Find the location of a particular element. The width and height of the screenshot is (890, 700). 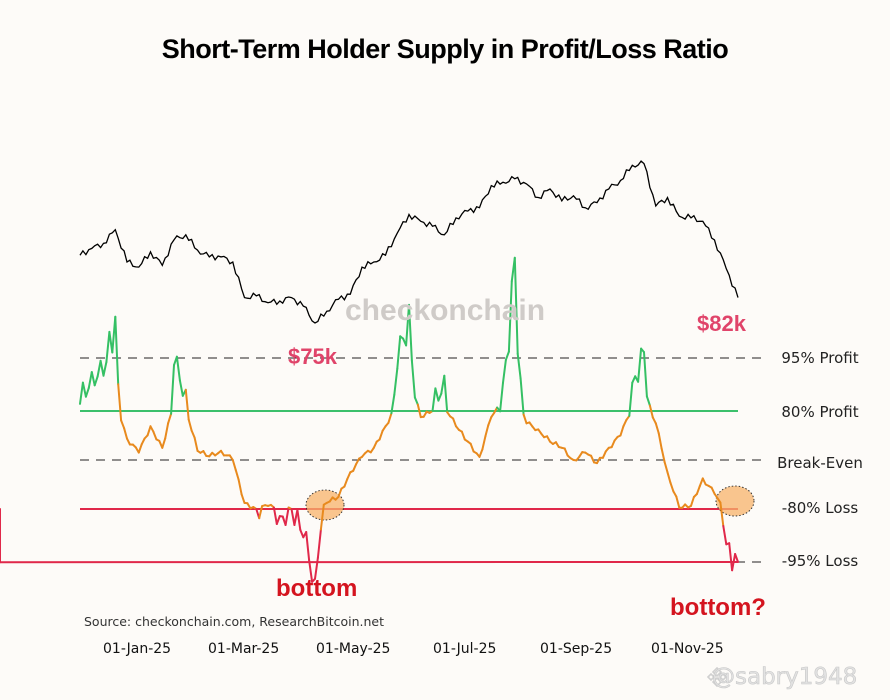

binance-logo-icon is located at coordinates (717, 677).